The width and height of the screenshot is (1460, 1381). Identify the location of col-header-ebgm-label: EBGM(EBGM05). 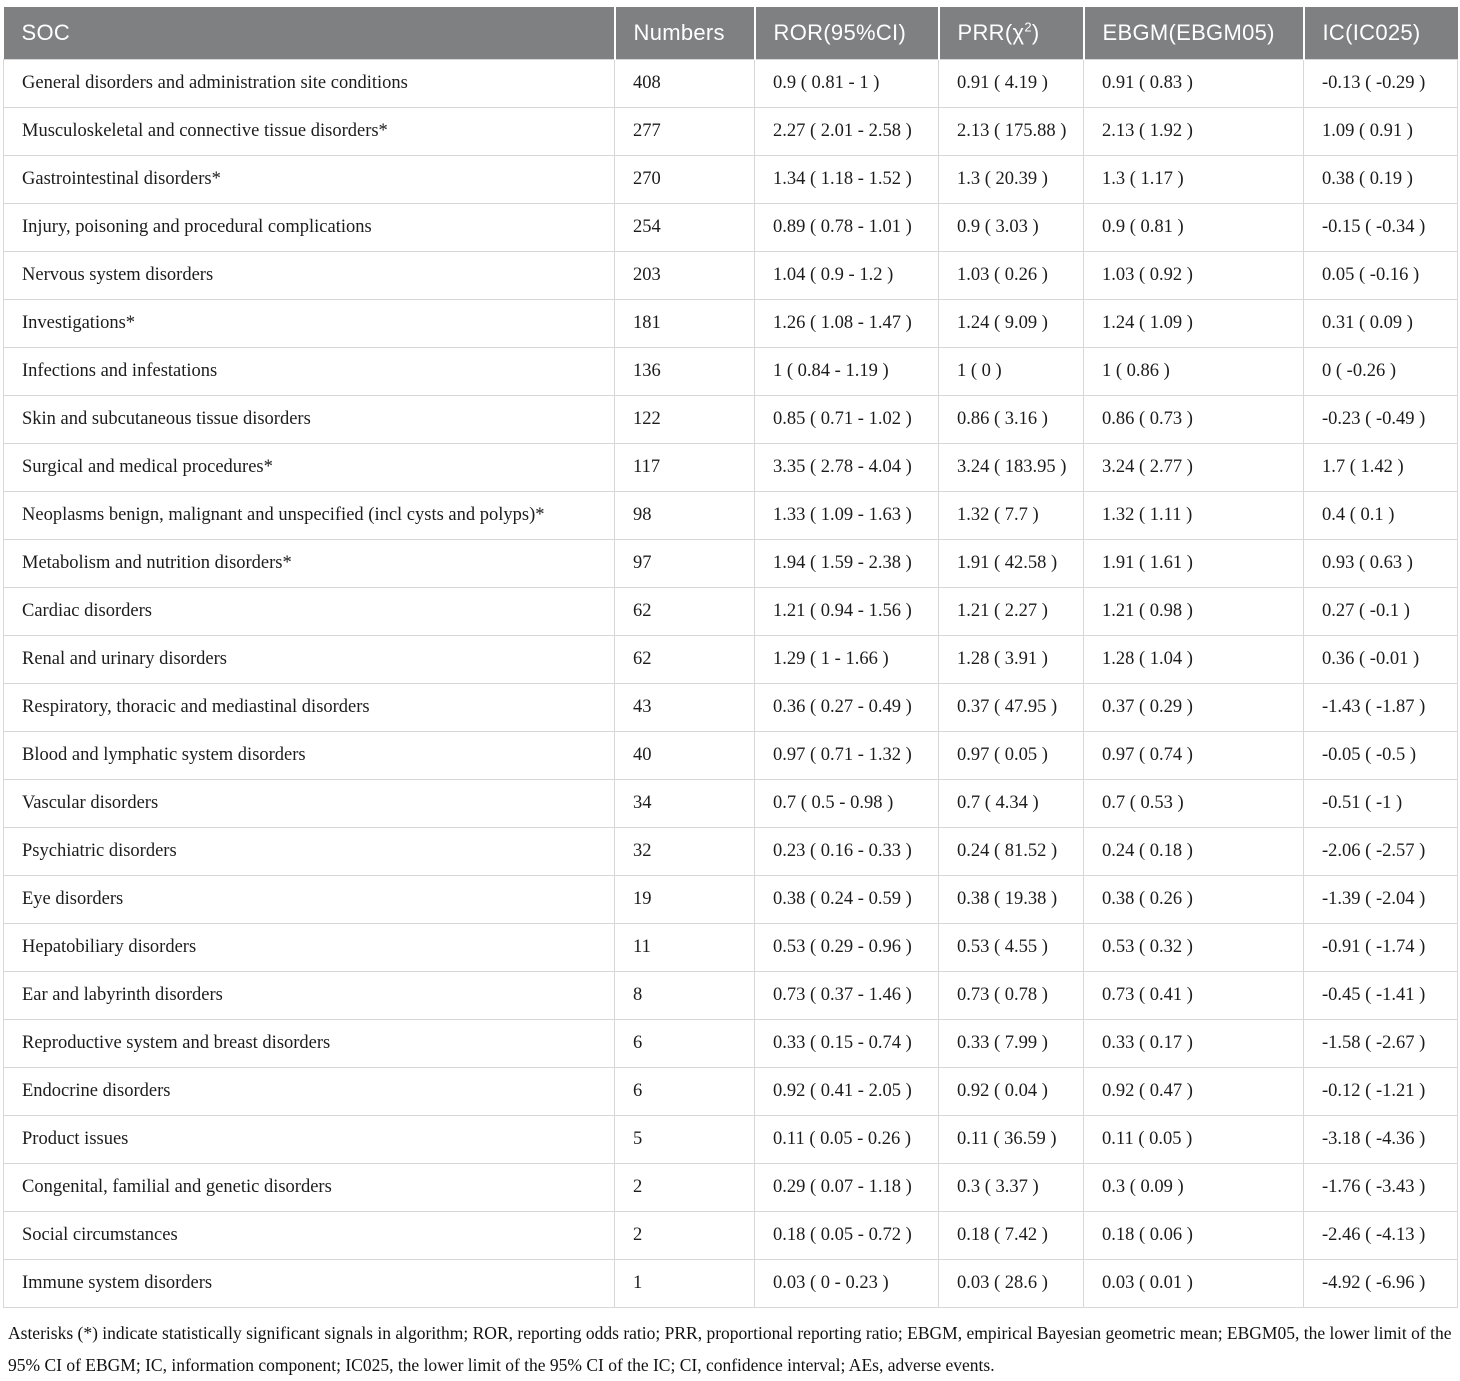
(1188, 32).